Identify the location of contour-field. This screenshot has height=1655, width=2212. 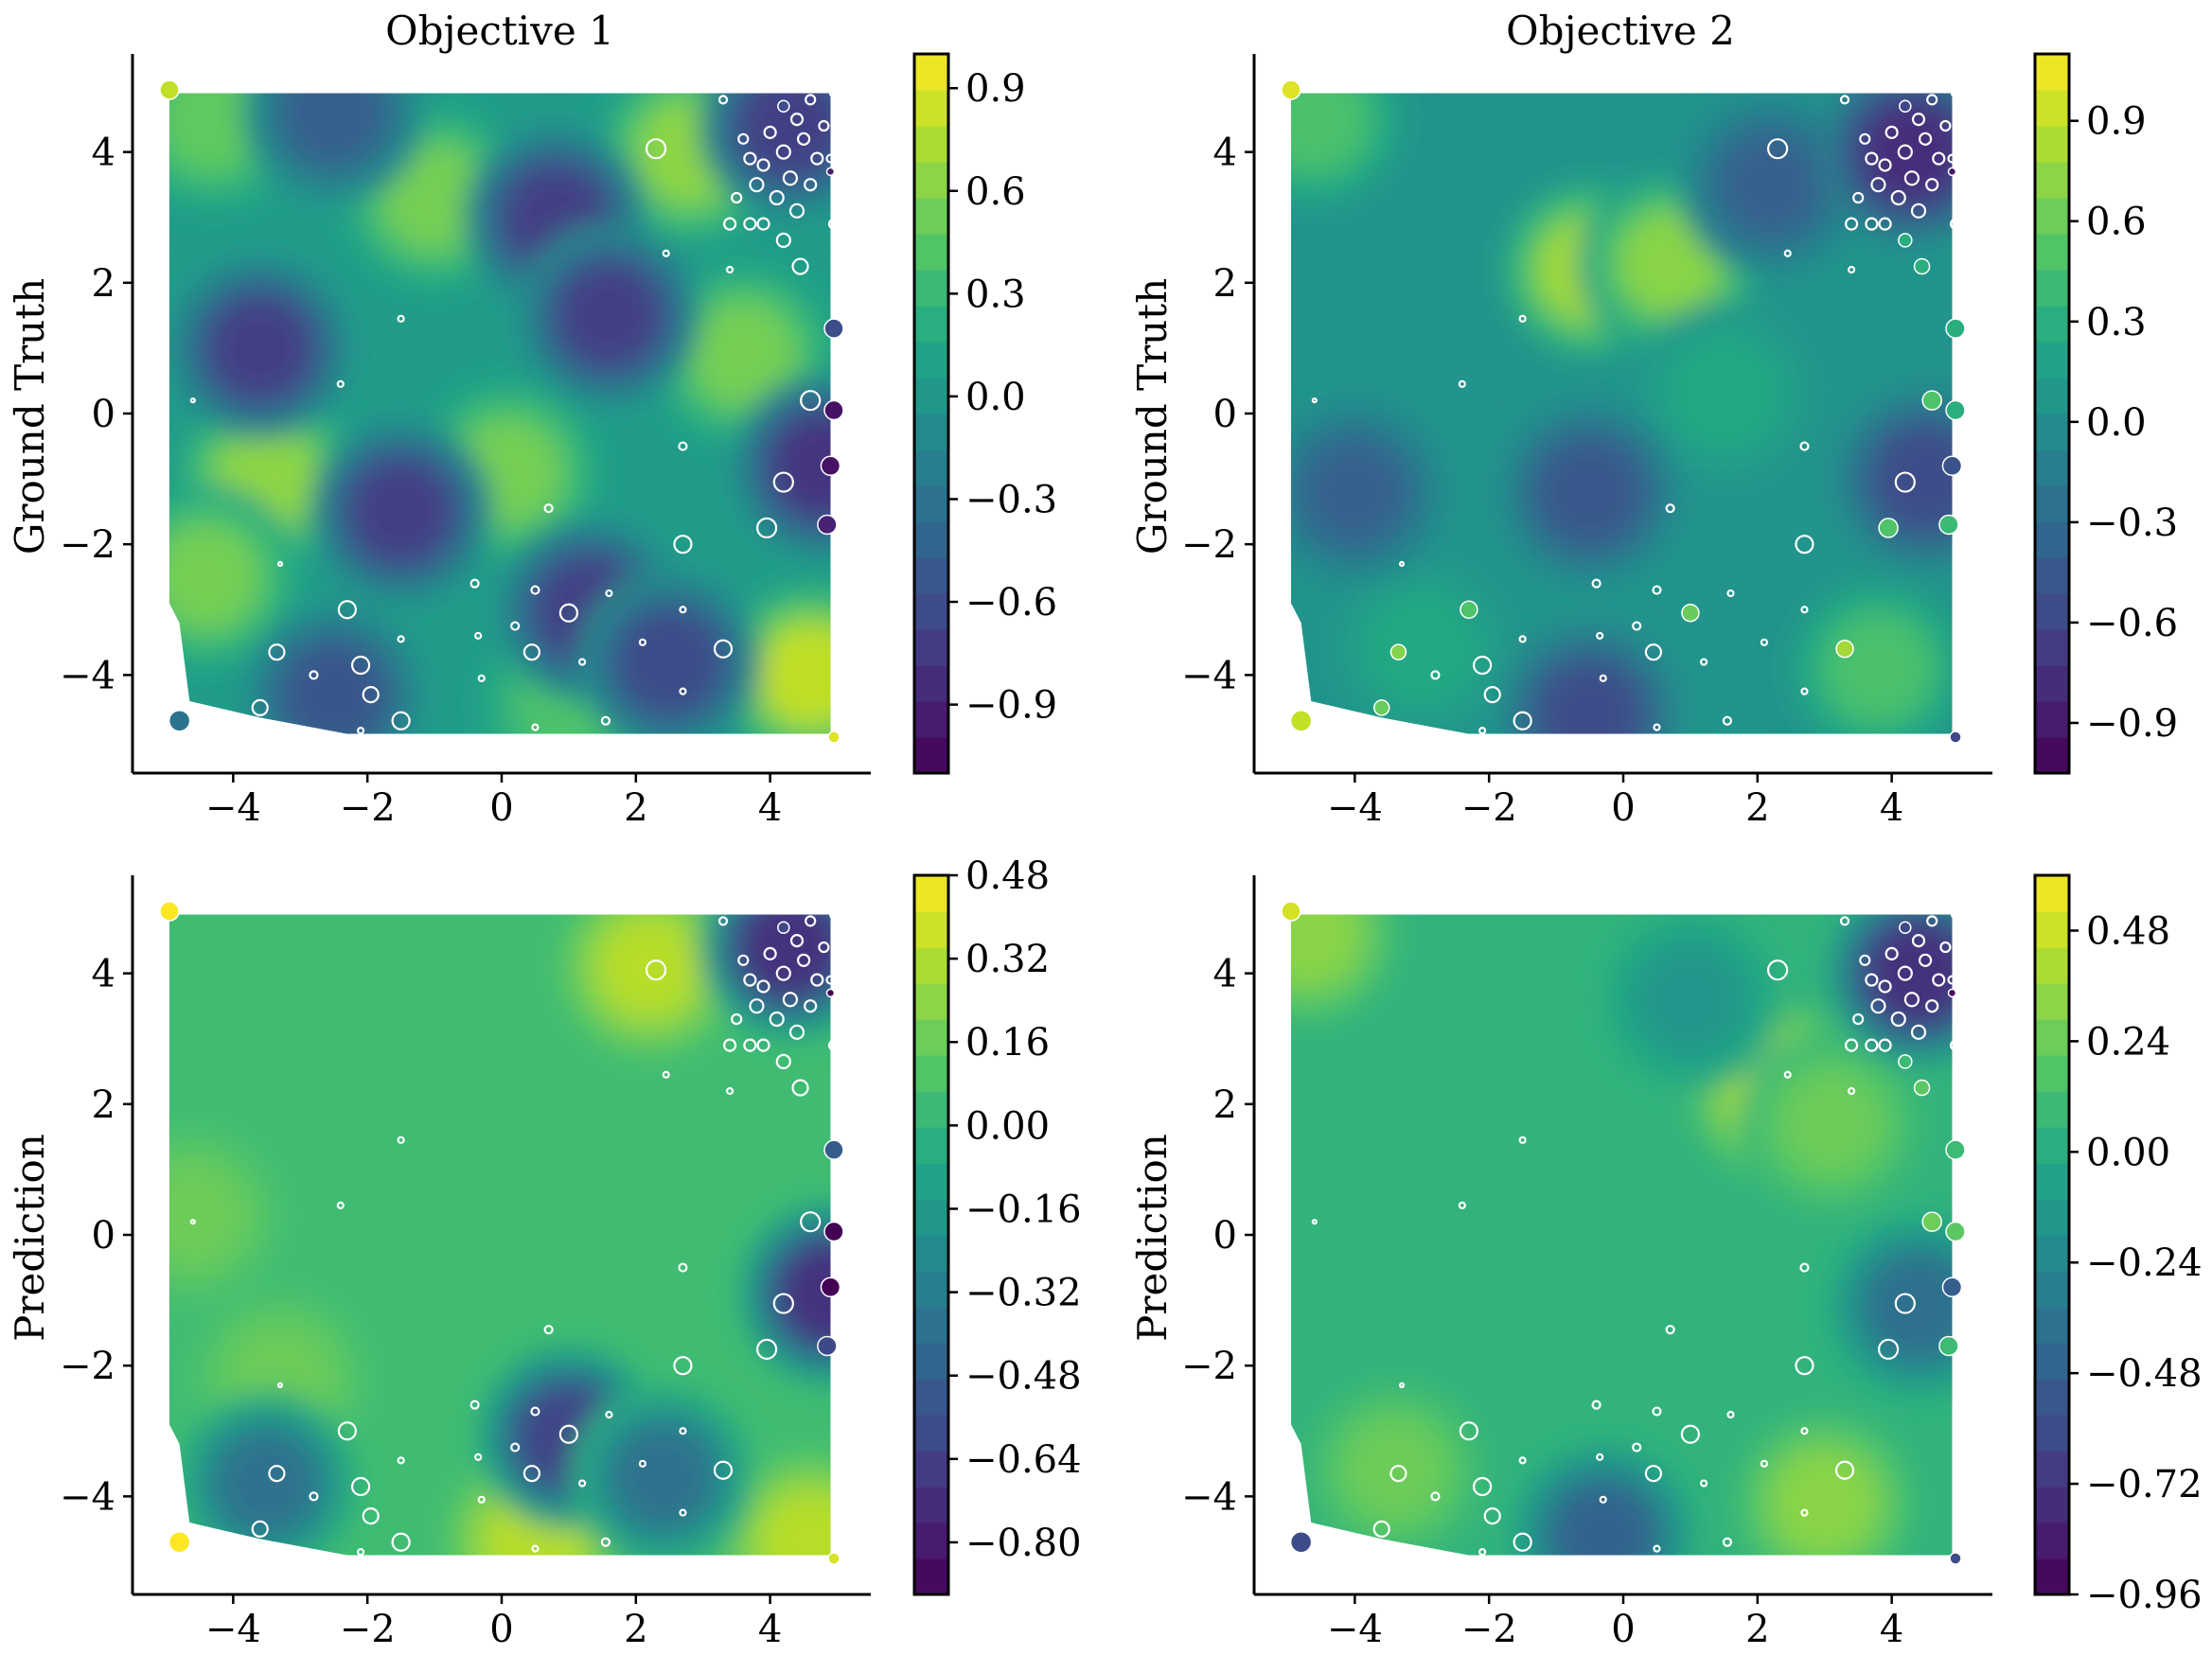
(500, 413).